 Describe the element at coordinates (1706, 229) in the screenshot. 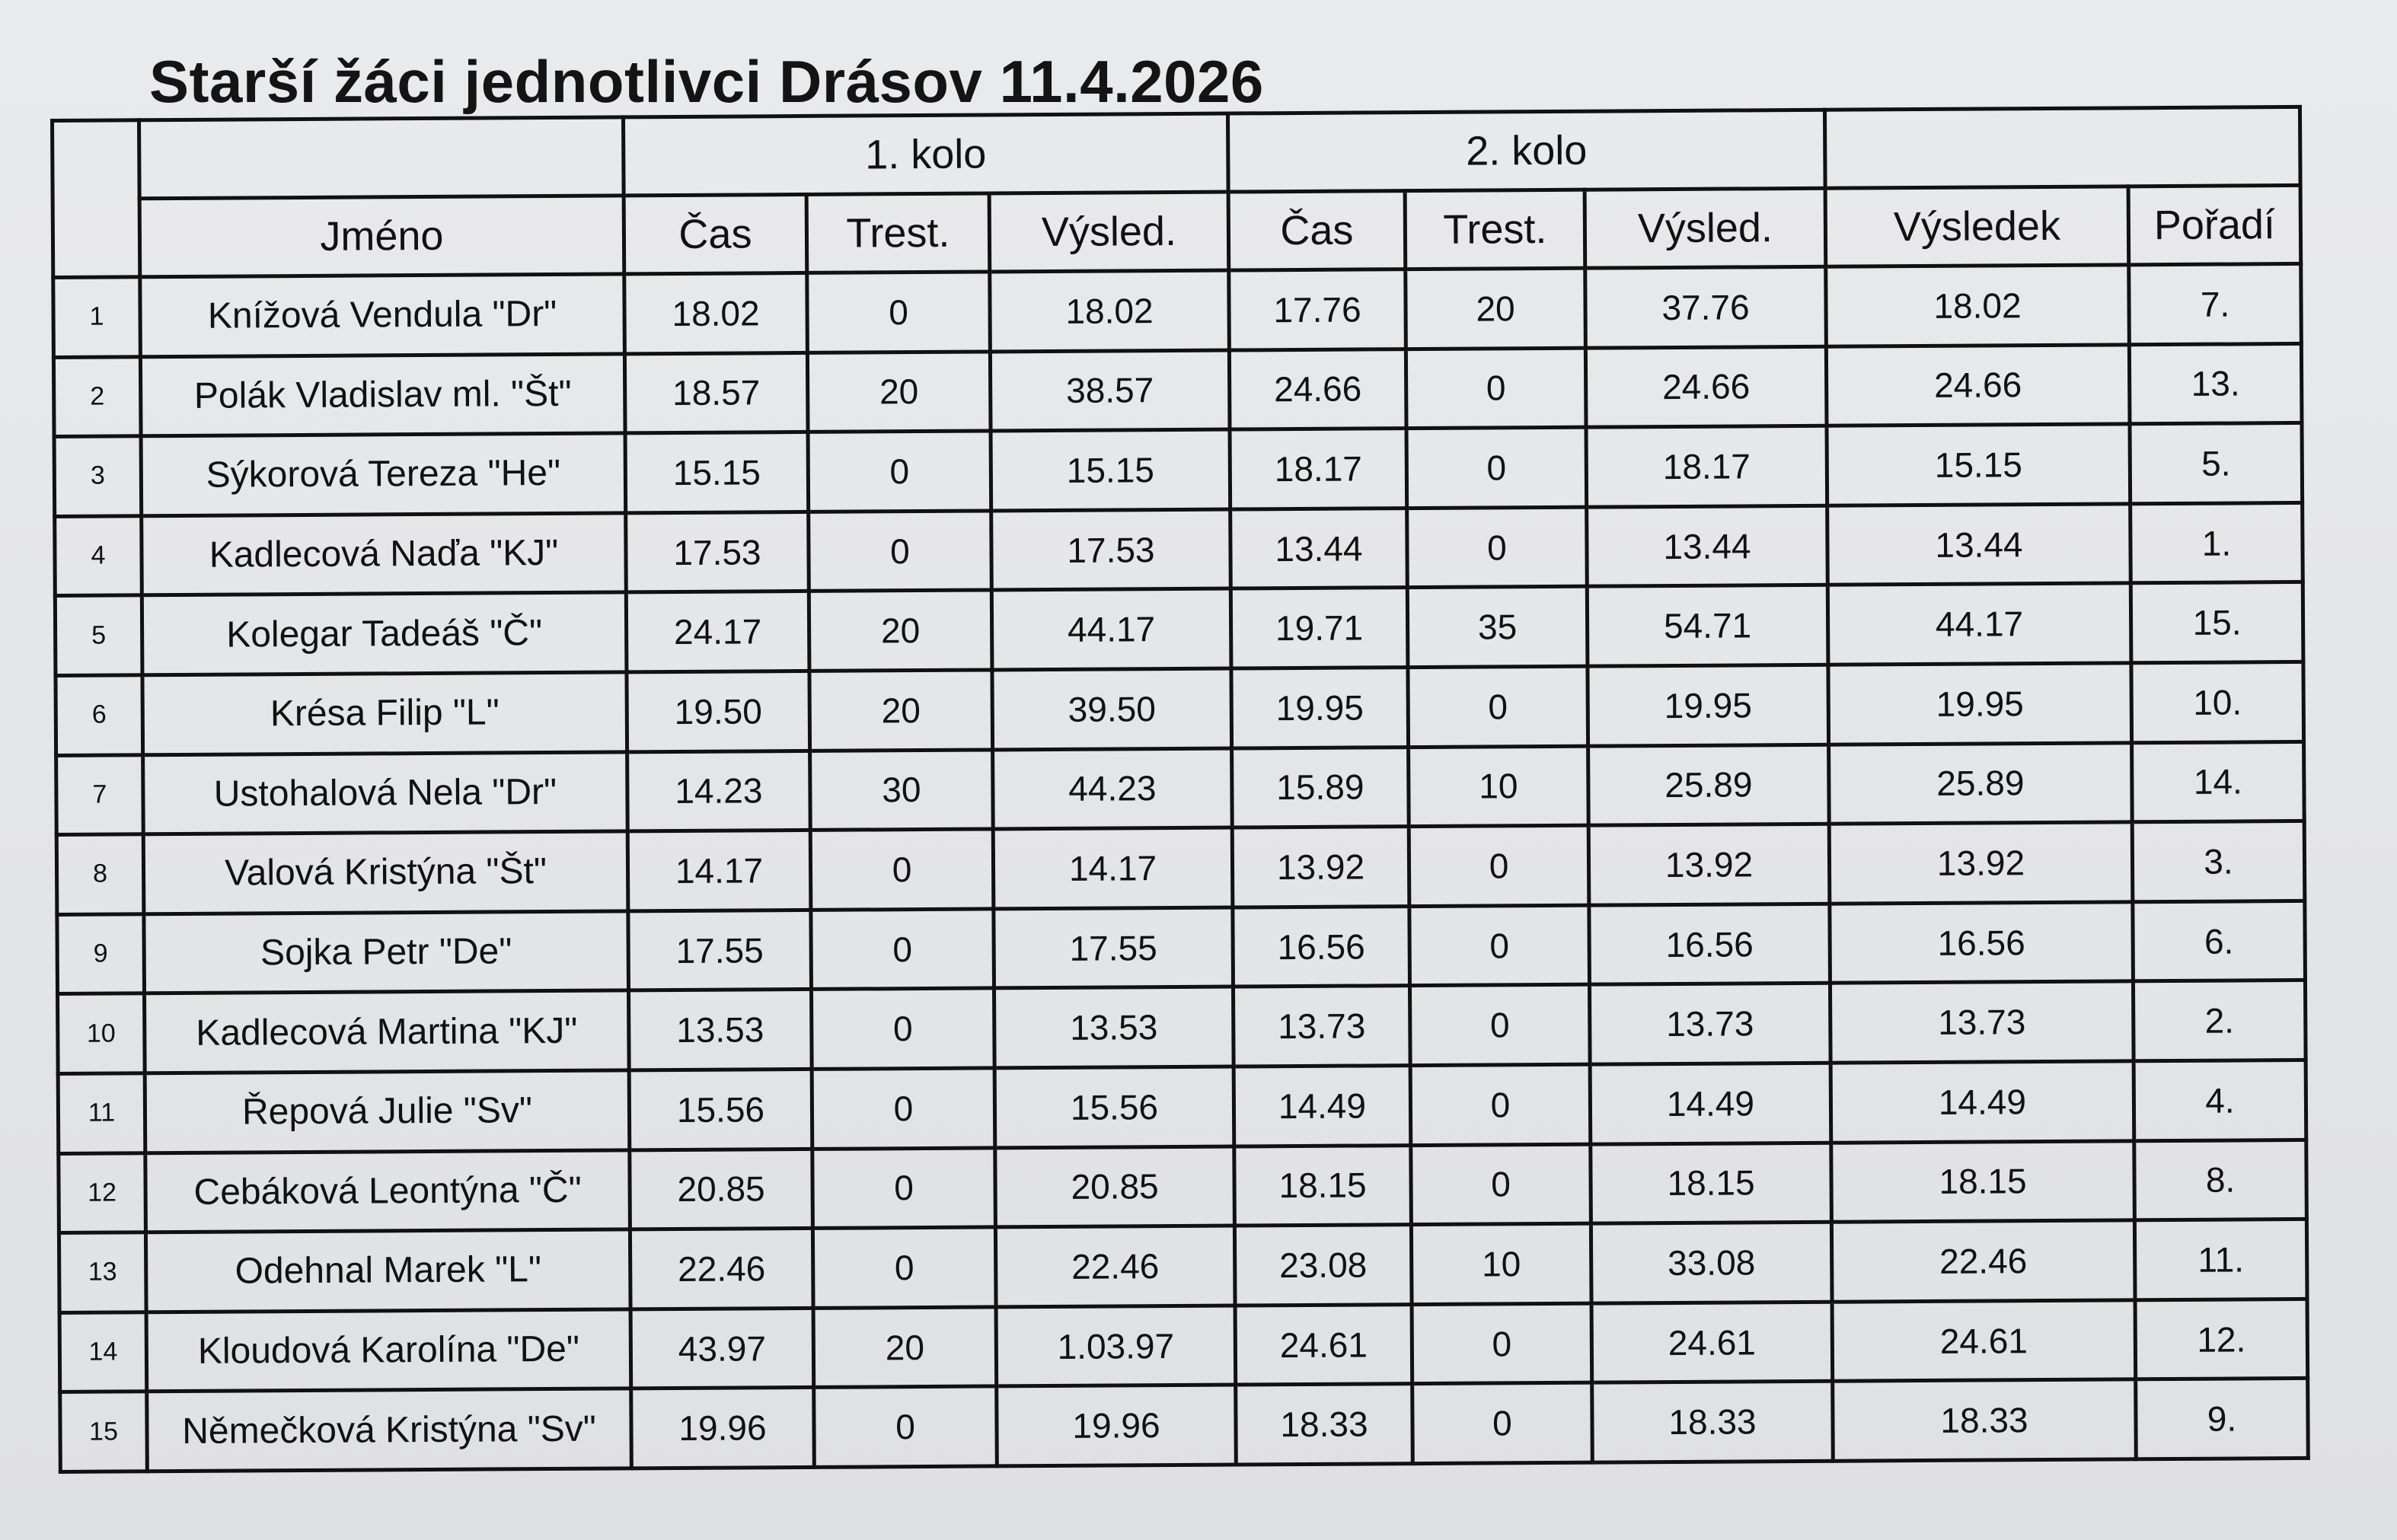

I see `result2-column-header: Výsled.` at that location.